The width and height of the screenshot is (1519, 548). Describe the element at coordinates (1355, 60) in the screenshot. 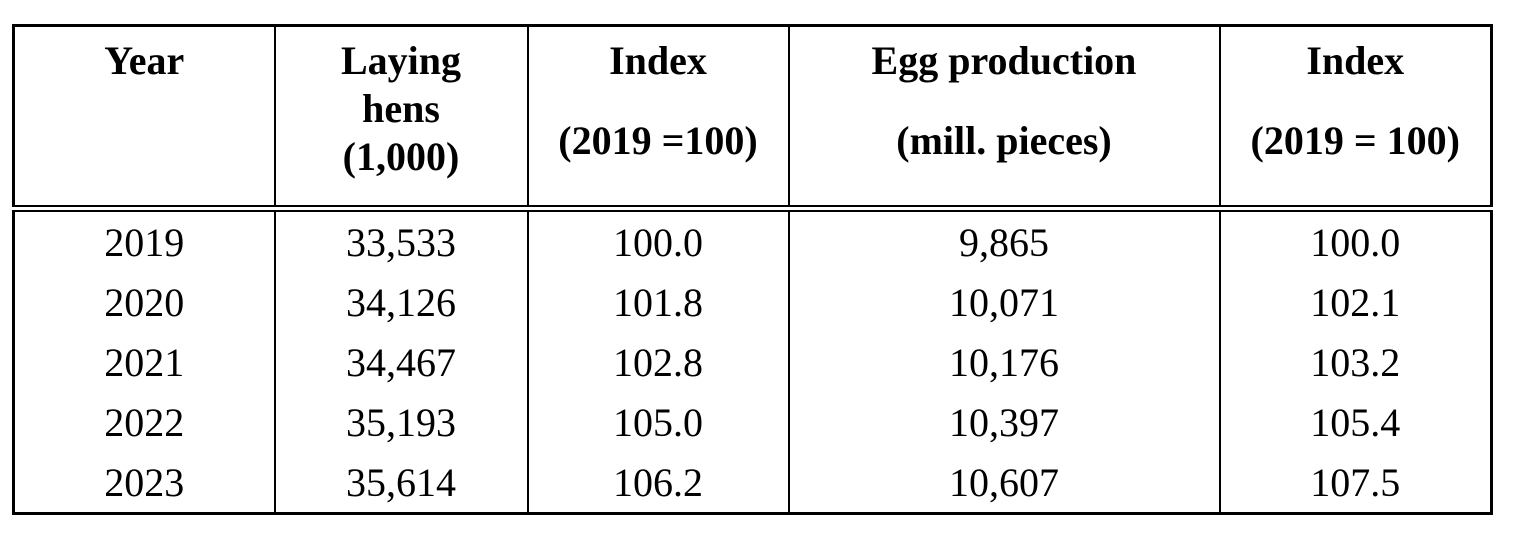

I see `header-egg-index-label: Index` at that location.